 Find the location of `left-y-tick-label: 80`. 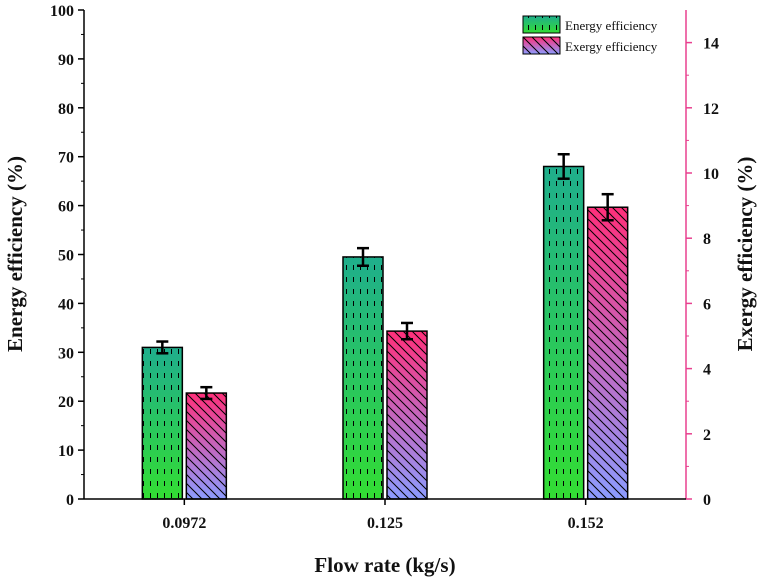

left-y-tick-label: 80 is located at coordinates (66, 109).